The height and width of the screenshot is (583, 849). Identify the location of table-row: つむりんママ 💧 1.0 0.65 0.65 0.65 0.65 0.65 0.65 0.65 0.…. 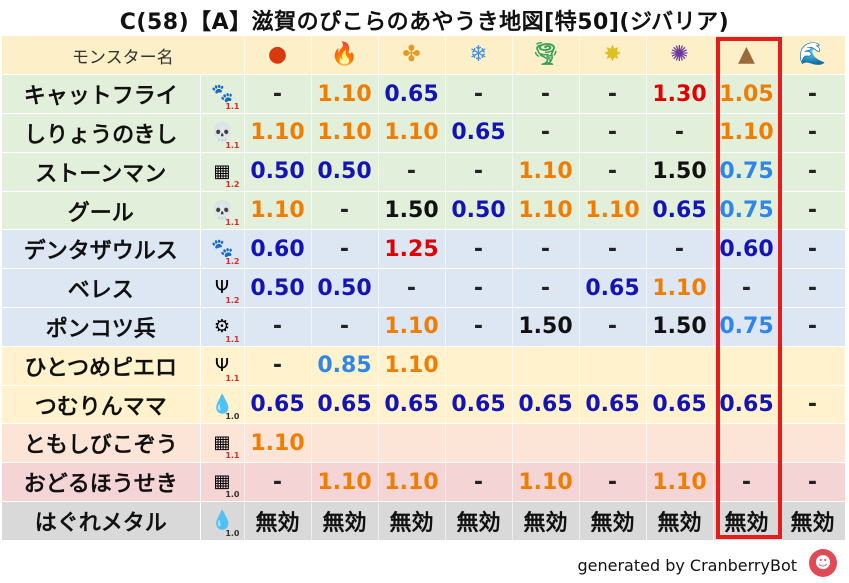
(424, 405).